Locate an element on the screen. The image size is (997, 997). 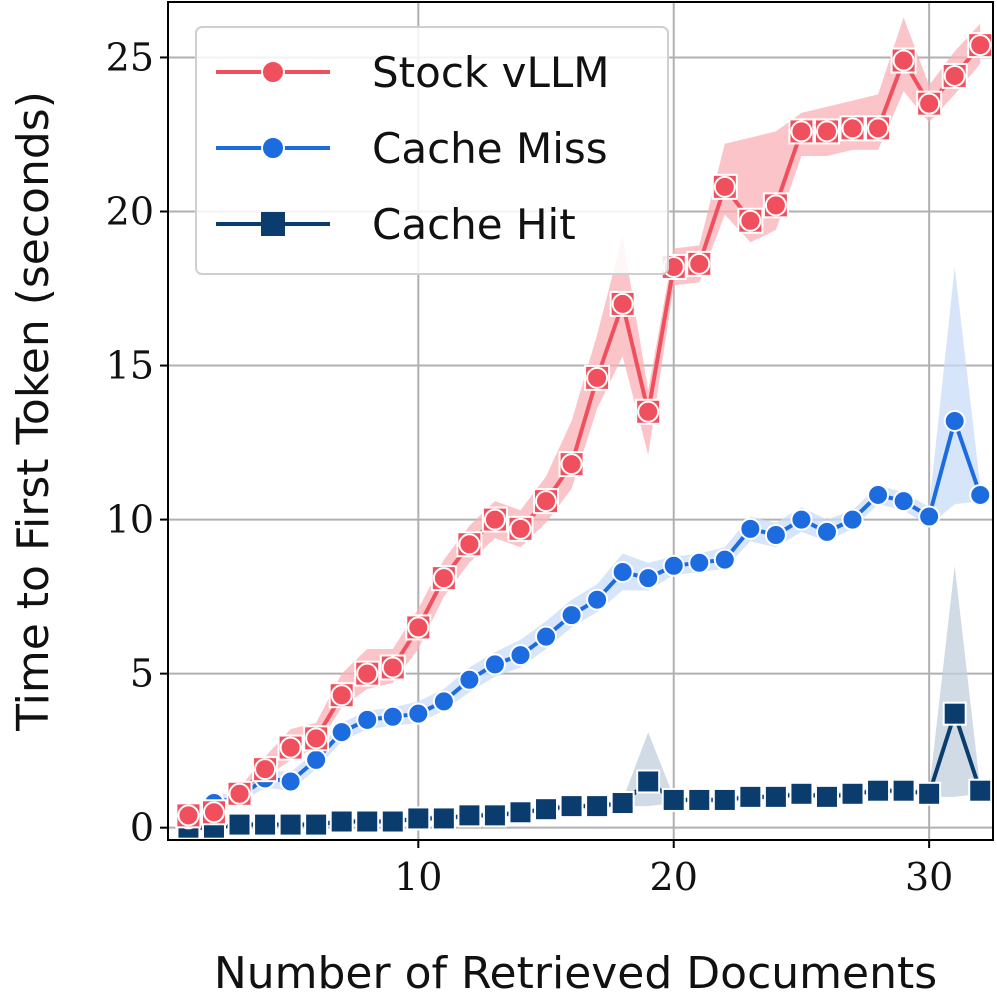
legend-entries: Stock vLLM Cache Miss Cache Hit is located at coordinates (412, 148).